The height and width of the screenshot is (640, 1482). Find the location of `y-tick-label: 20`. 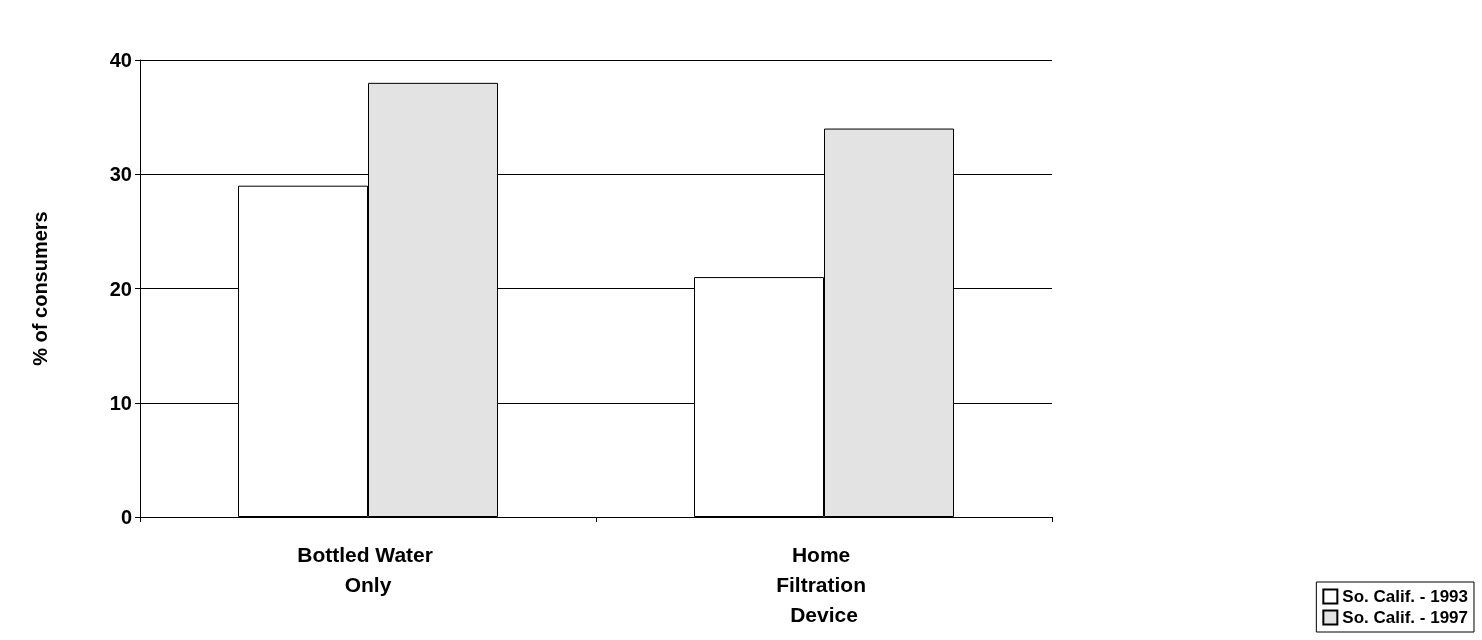

y-tick-label: 20 is located at coordinates (120, 288).